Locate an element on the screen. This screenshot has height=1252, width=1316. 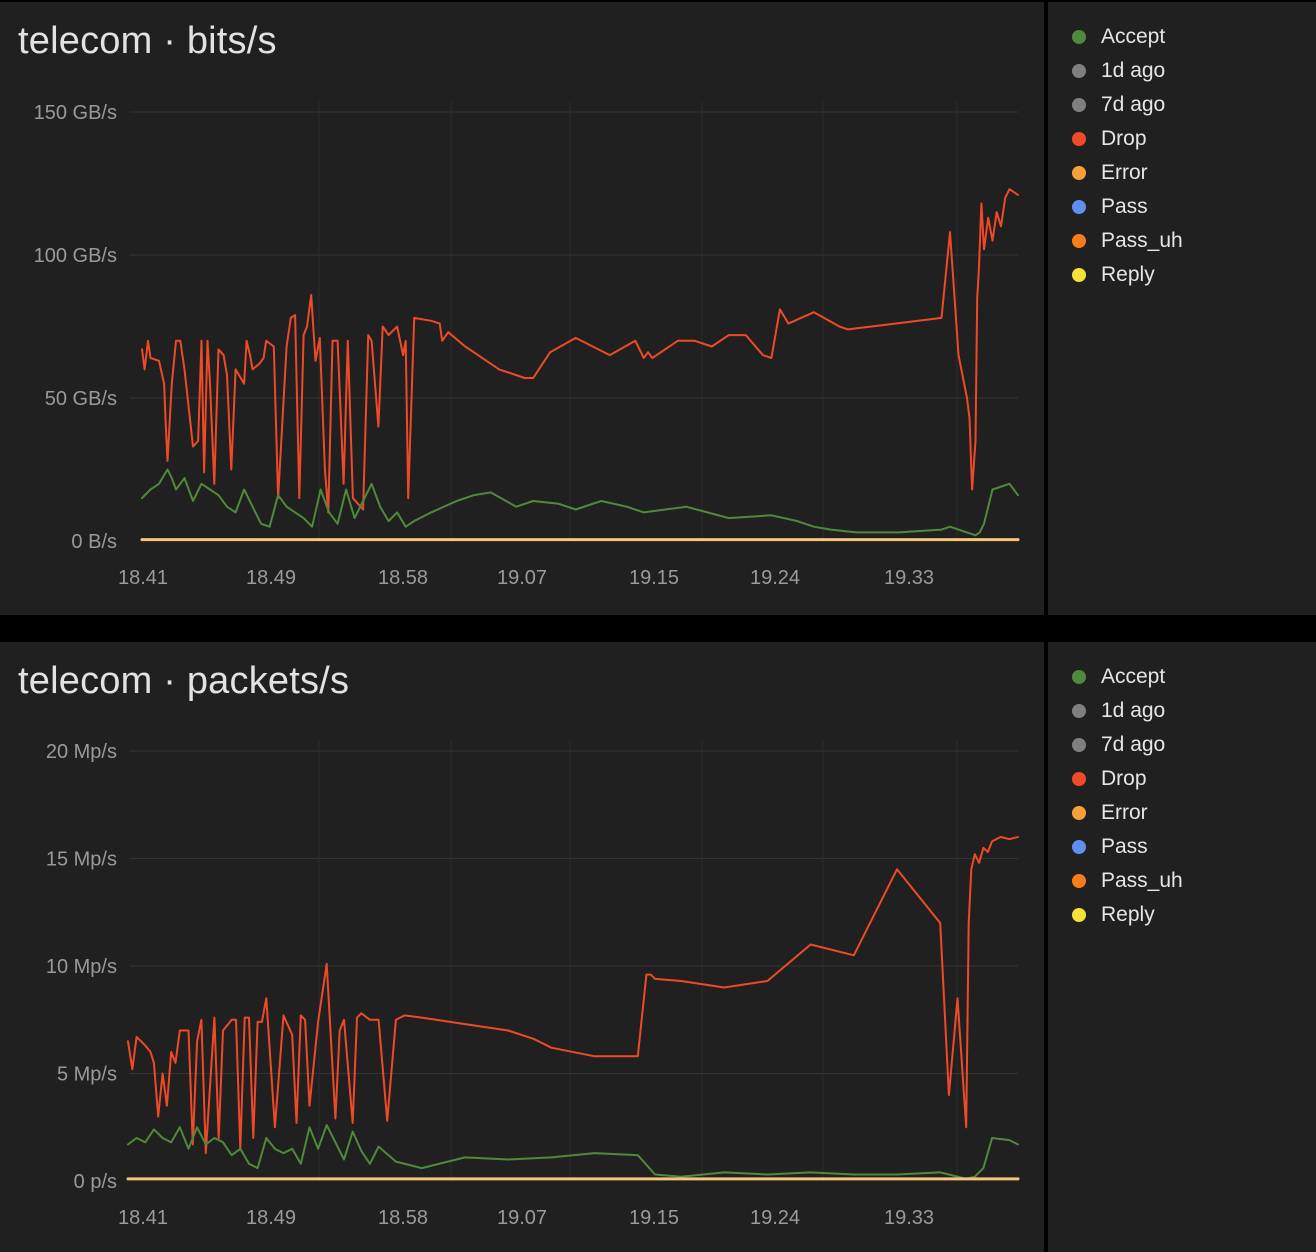
bits-x-tick-label: 19.07 is located at coordinates (522, 578).